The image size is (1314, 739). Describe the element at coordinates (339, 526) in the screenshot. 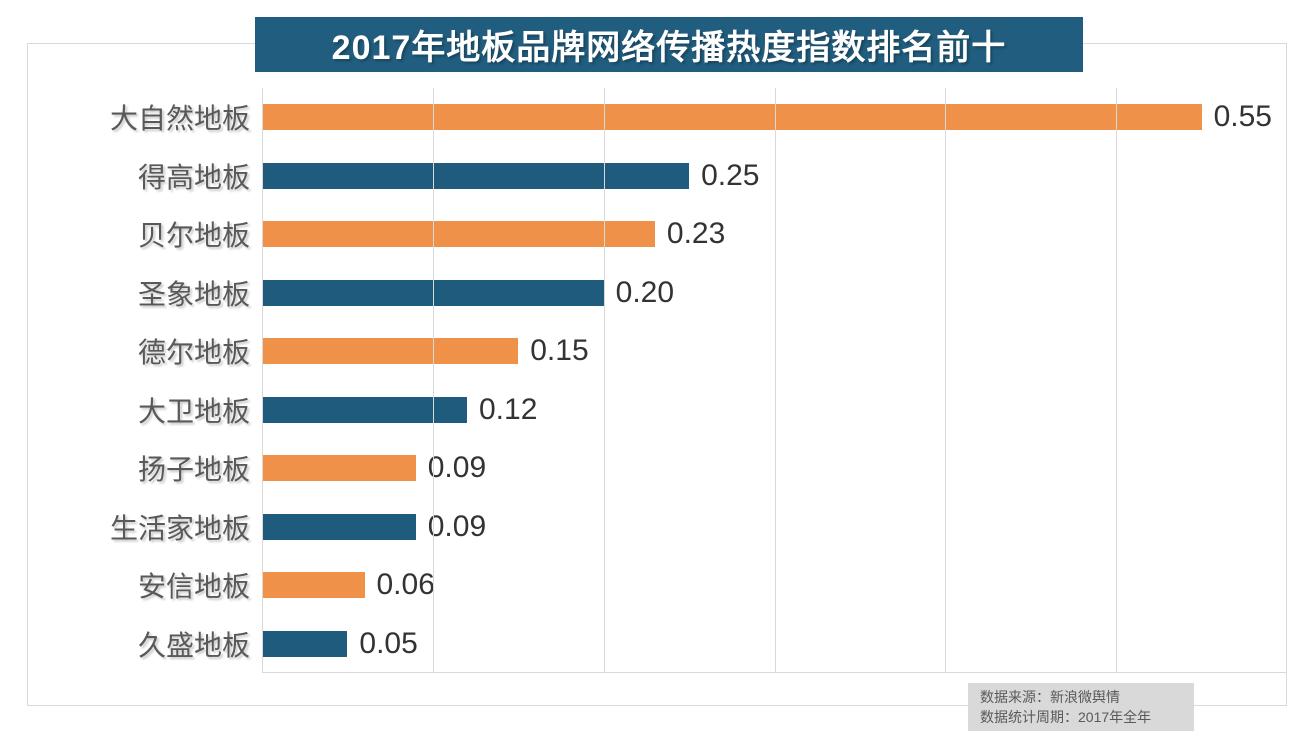

I see `bar-shenghuojia` at that location.